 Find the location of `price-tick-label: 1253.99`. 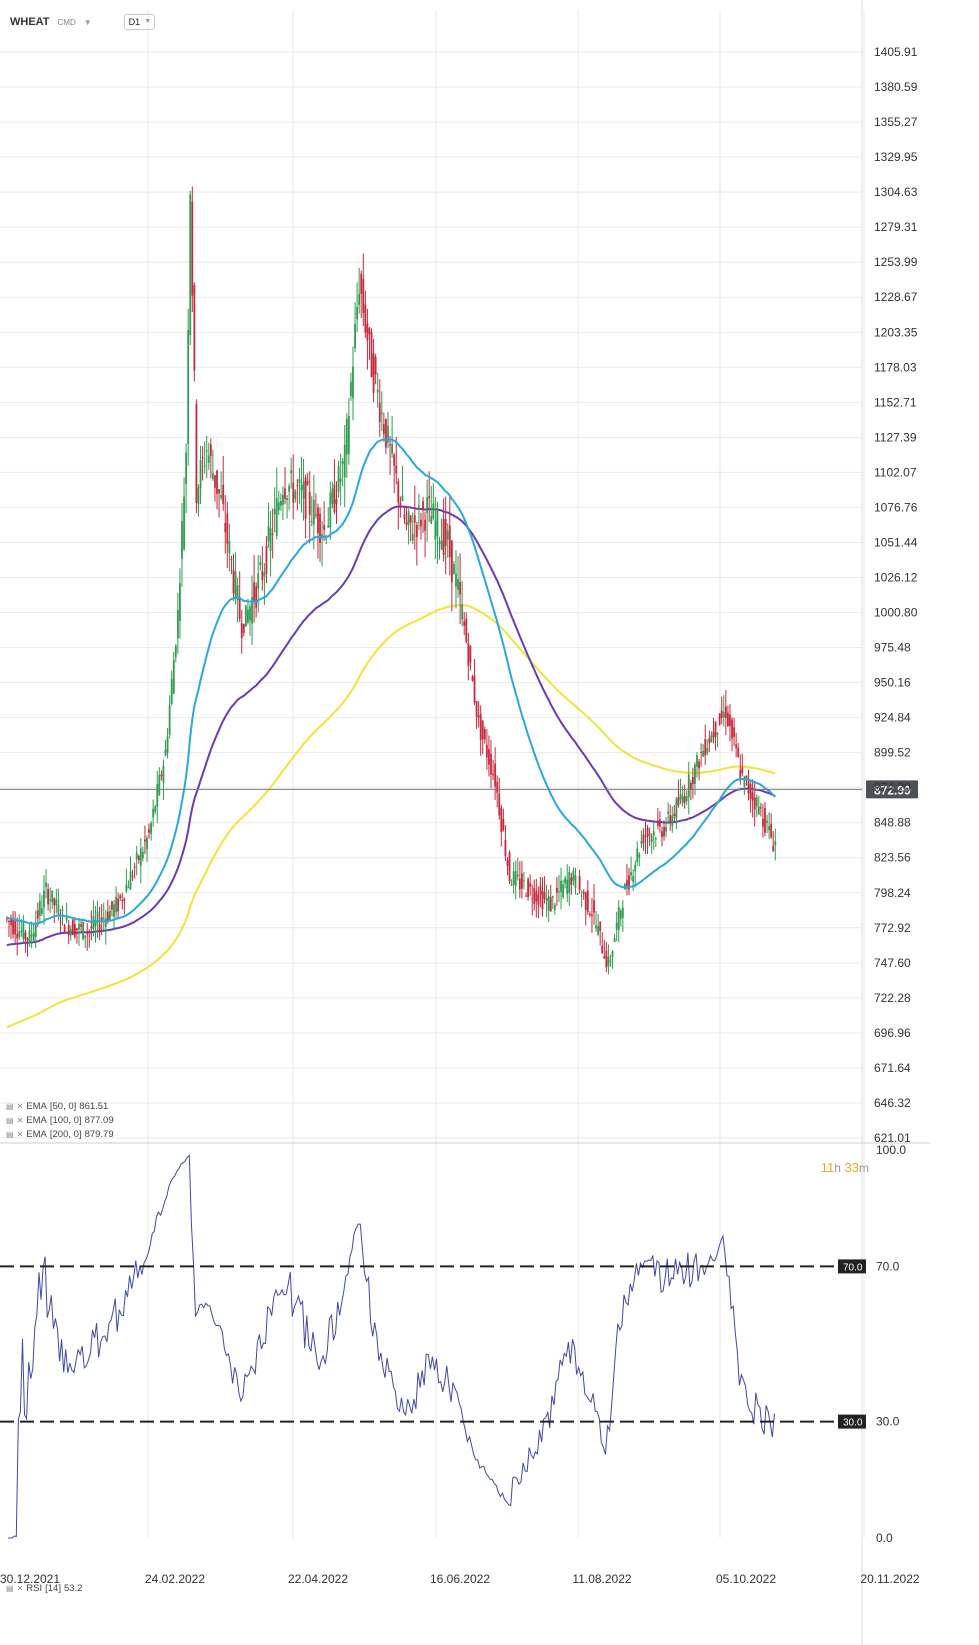

price-tick-label: 1253.99 is located at coordinates (896, 262).